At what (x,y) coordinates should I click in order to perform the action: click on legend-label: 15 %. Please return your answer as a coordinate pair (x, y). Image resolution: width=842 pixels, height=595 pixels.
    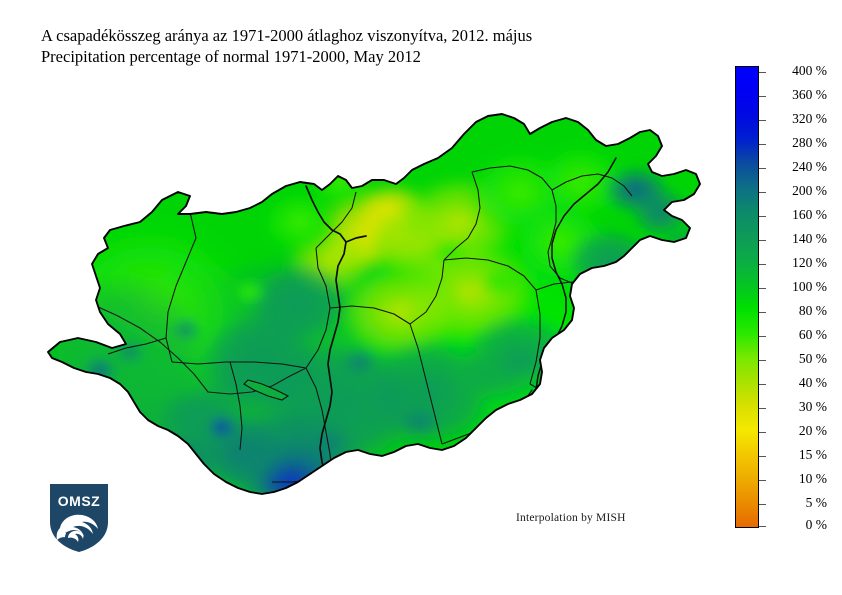
    Looking at the image, I should click on (812, 454).